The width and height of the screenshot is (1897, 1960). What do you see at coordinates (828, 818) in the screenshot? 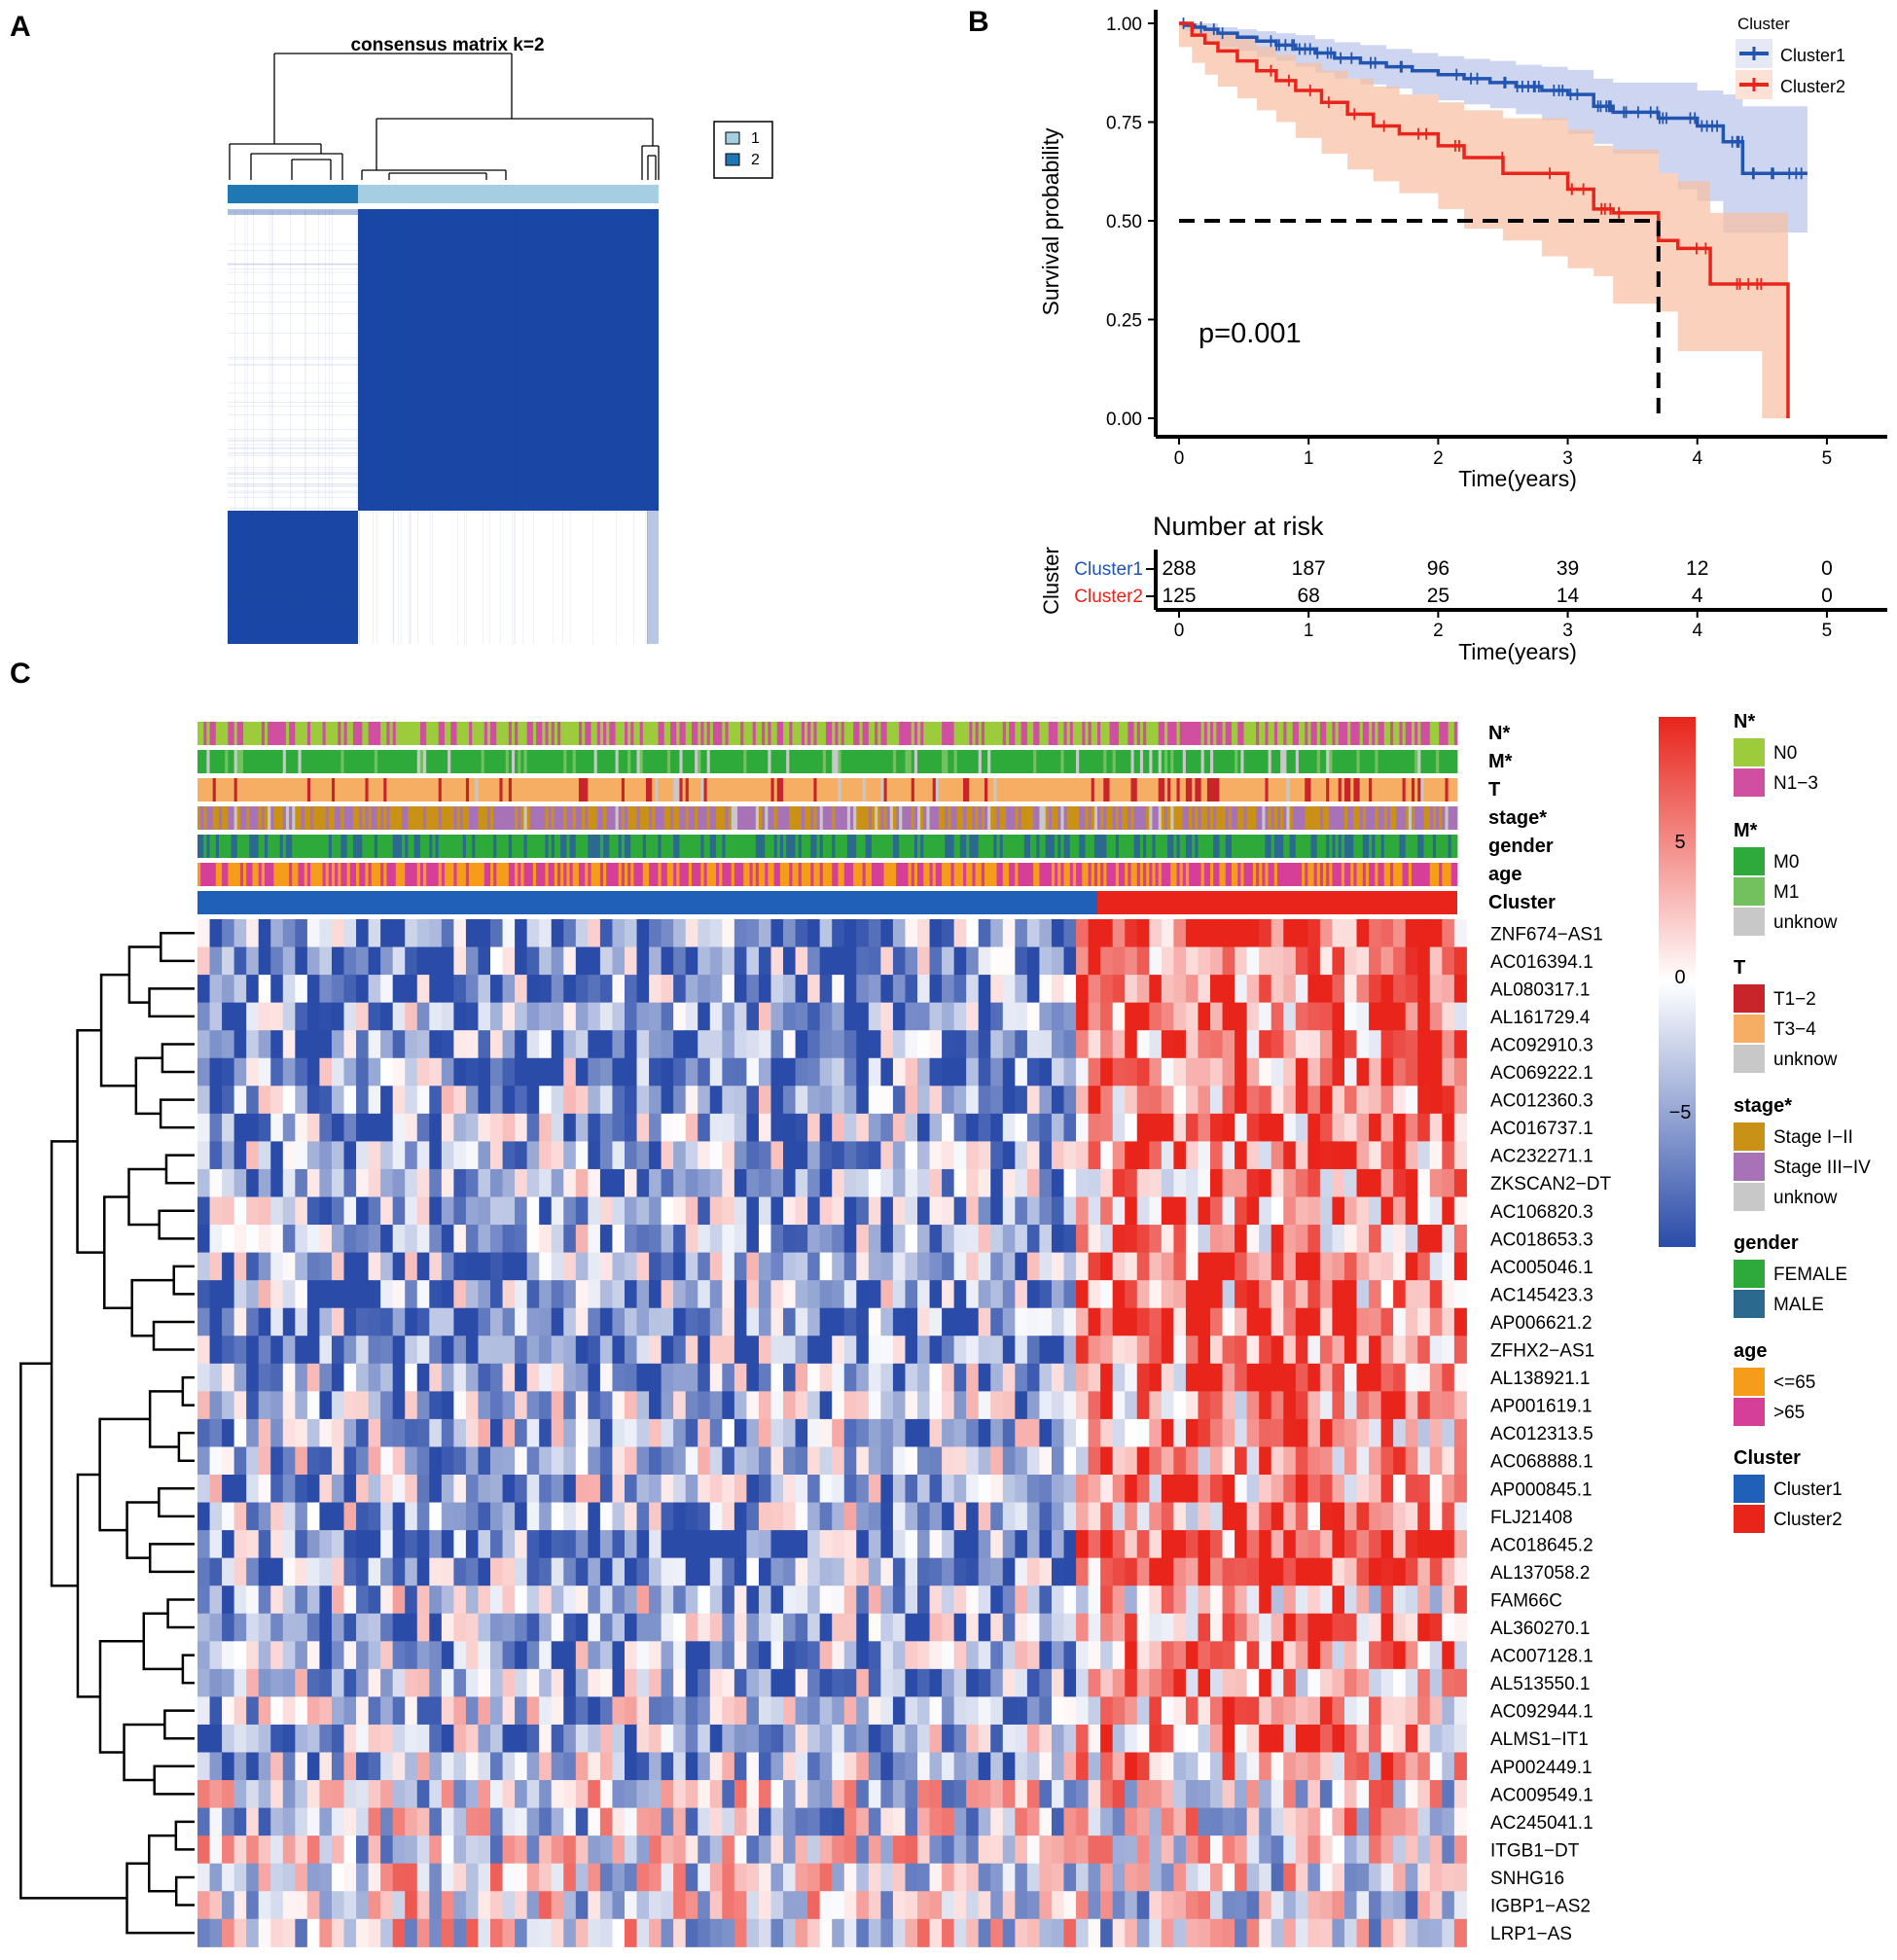
I see `annotation-tracks` at bounding box center [828, 818].